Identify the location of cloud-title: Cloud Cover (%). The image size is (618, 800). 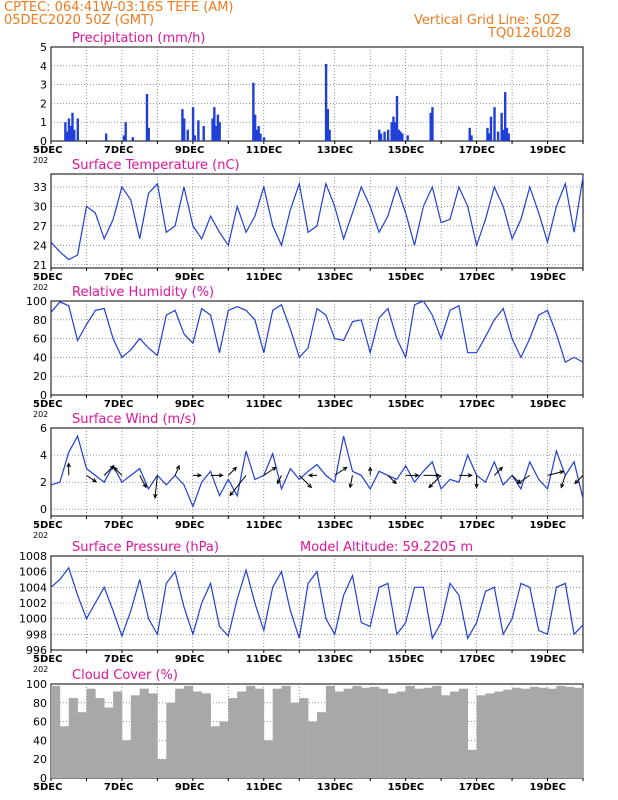
(125, 675).